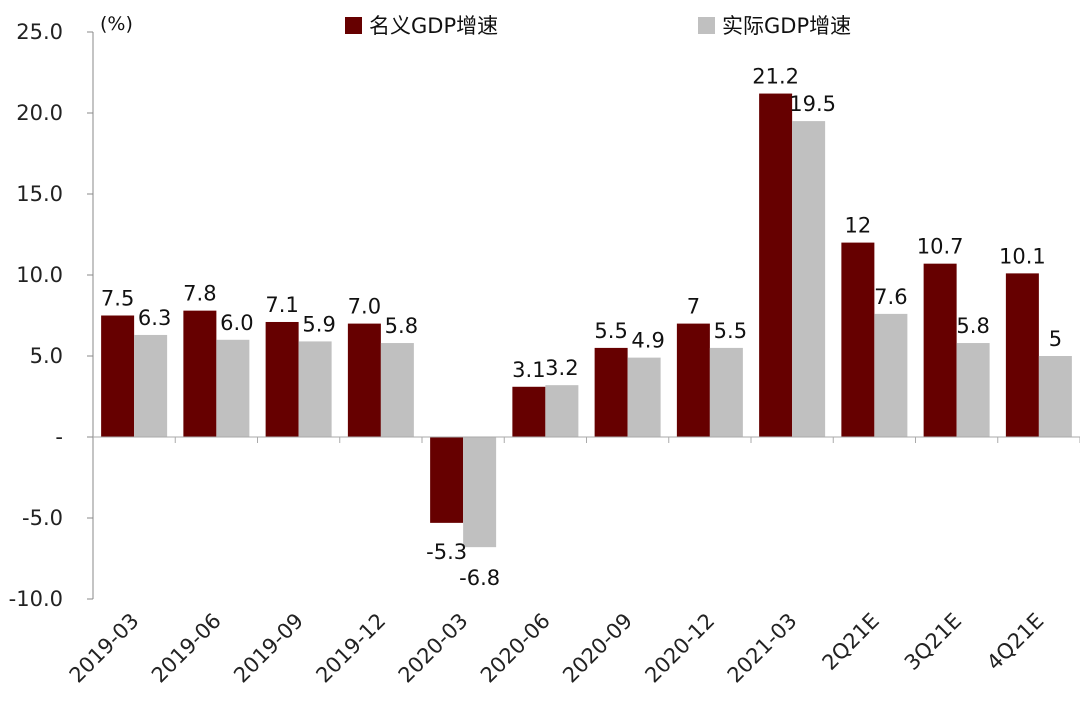 Image resolution: width=1080 pixels, height=705 pixels. I want to click on nominal-value-label: 7, so click(693, 307).